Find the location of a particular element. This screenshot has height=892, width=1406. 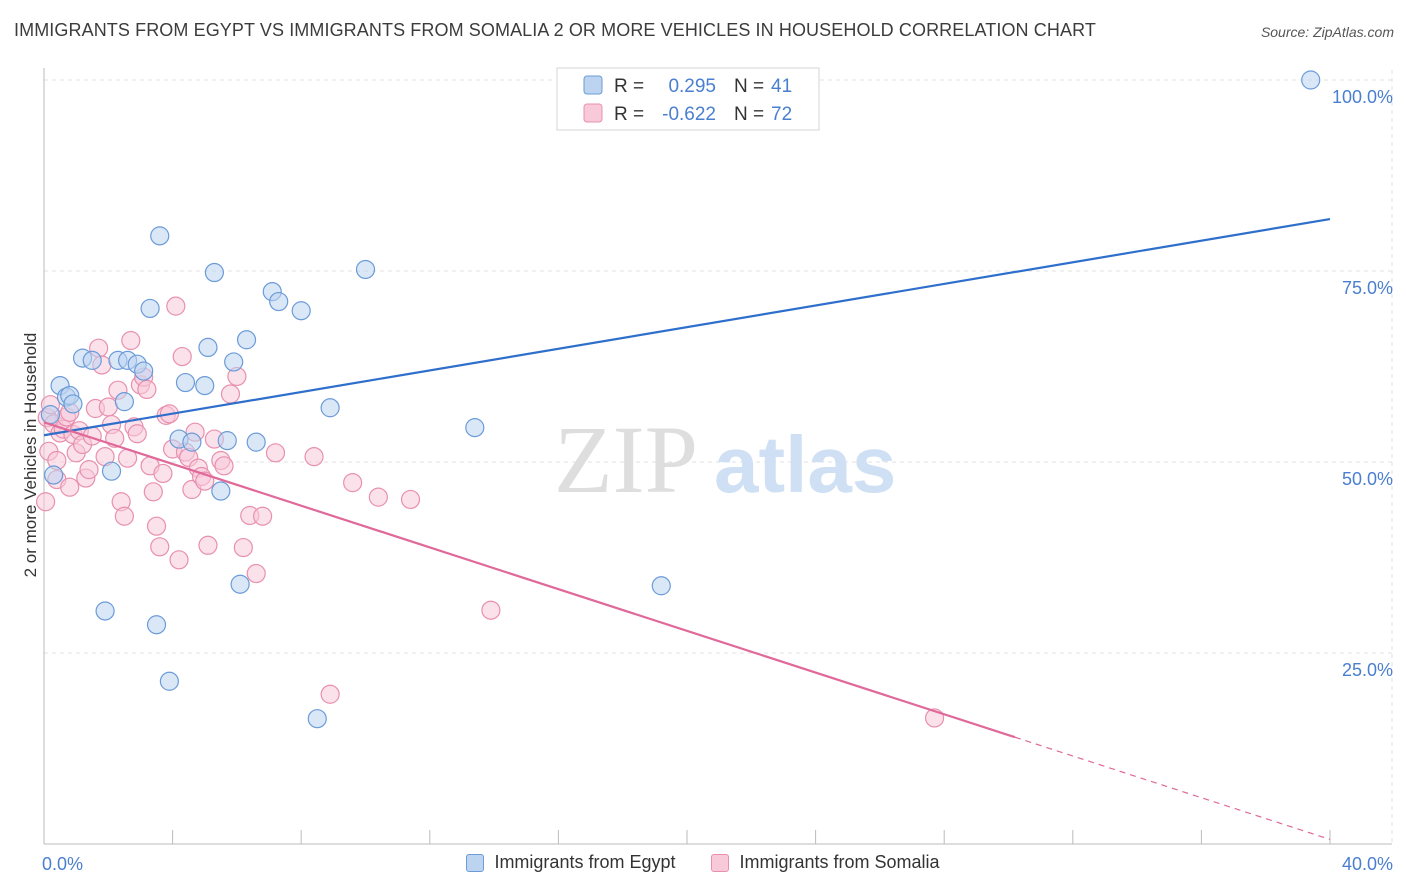

legend-r-label-1: R = is located at coordinates (629, 114).